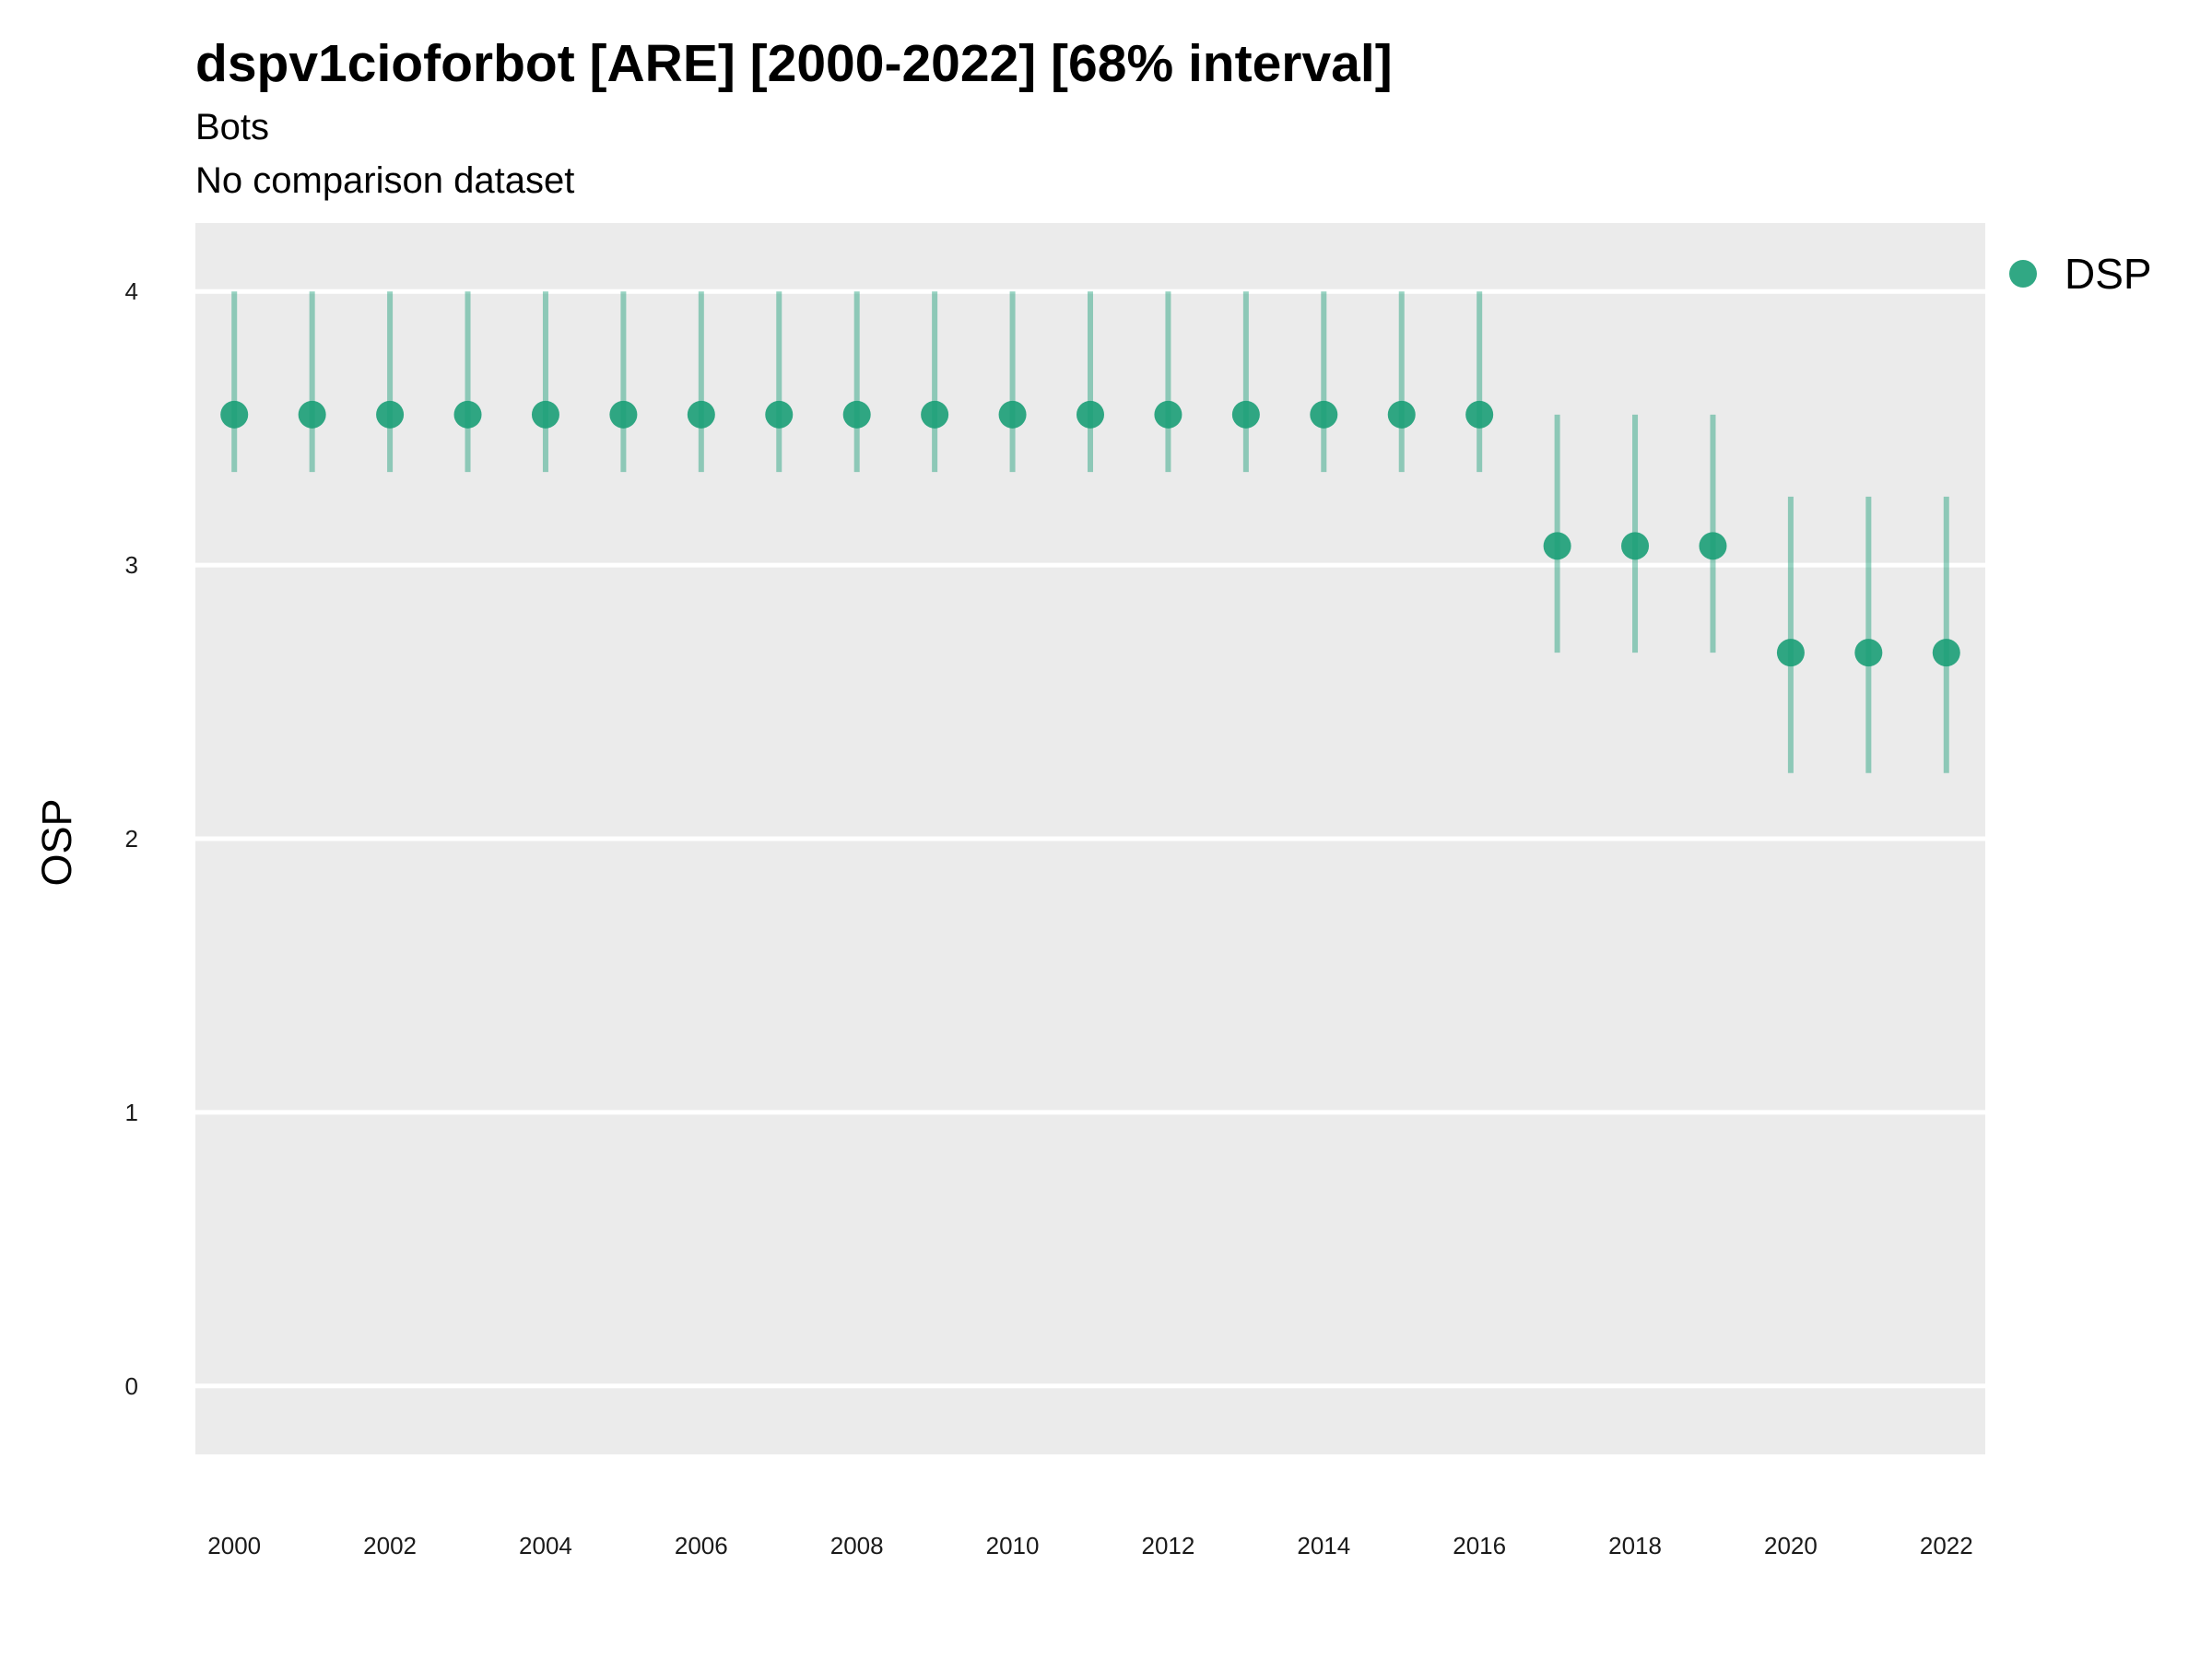  I want to click on data-points, so click(1090, 533).